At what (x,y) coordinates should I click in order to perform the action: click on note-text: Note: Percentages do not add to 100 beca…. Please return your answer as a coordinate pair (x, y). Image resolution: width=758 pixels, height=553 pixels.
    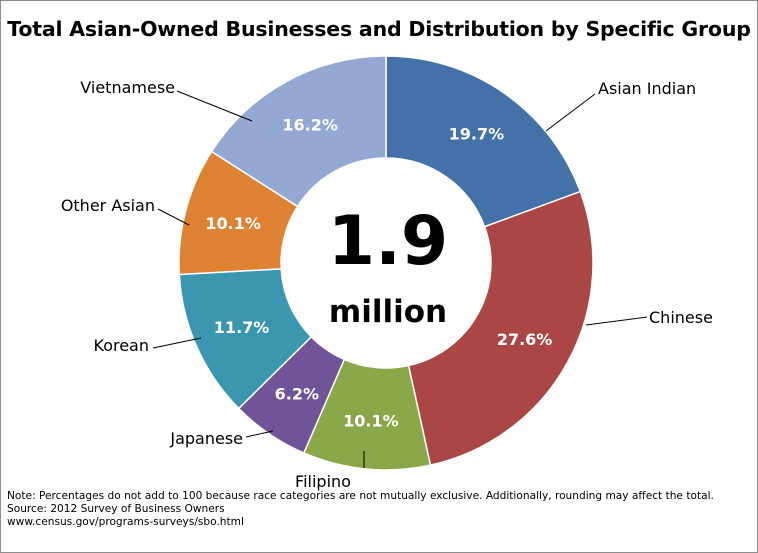
    Looking at the image, I should click on (360, 496).